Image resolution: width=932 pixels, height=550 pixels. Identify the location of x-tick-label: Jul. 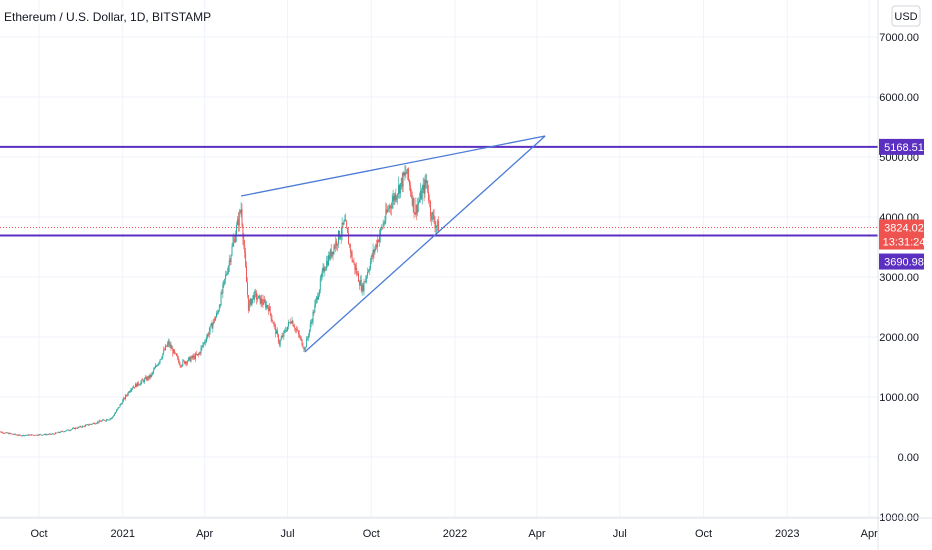
(287, 534).